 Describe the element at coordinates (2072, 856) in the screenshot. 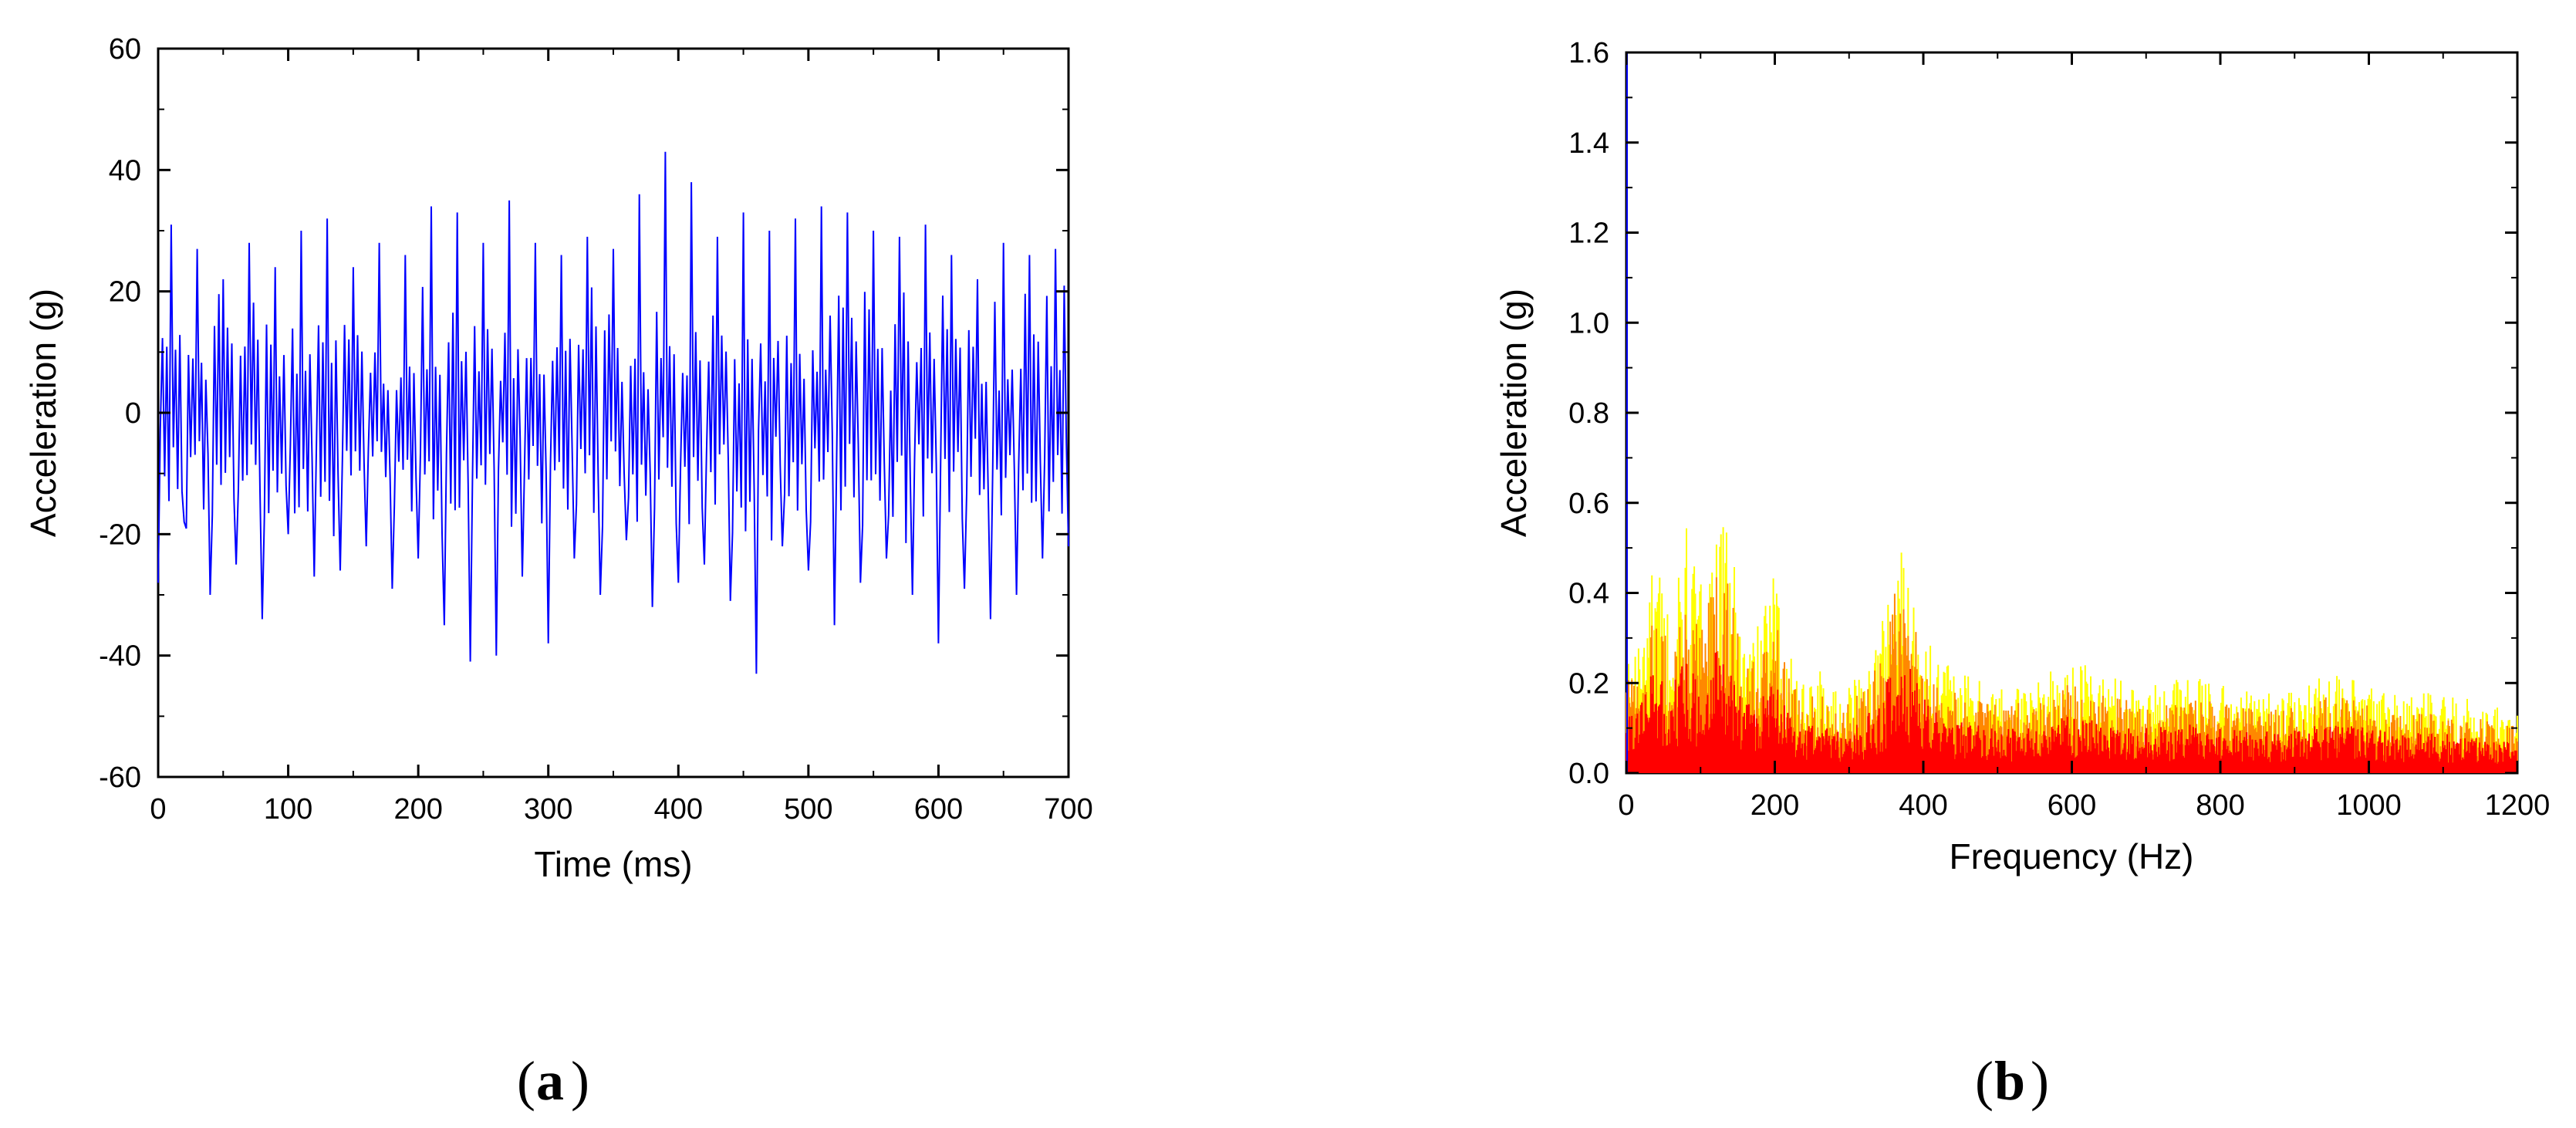

I see `panel-b-x-axis-label: Frequency (Hz)` at that location.